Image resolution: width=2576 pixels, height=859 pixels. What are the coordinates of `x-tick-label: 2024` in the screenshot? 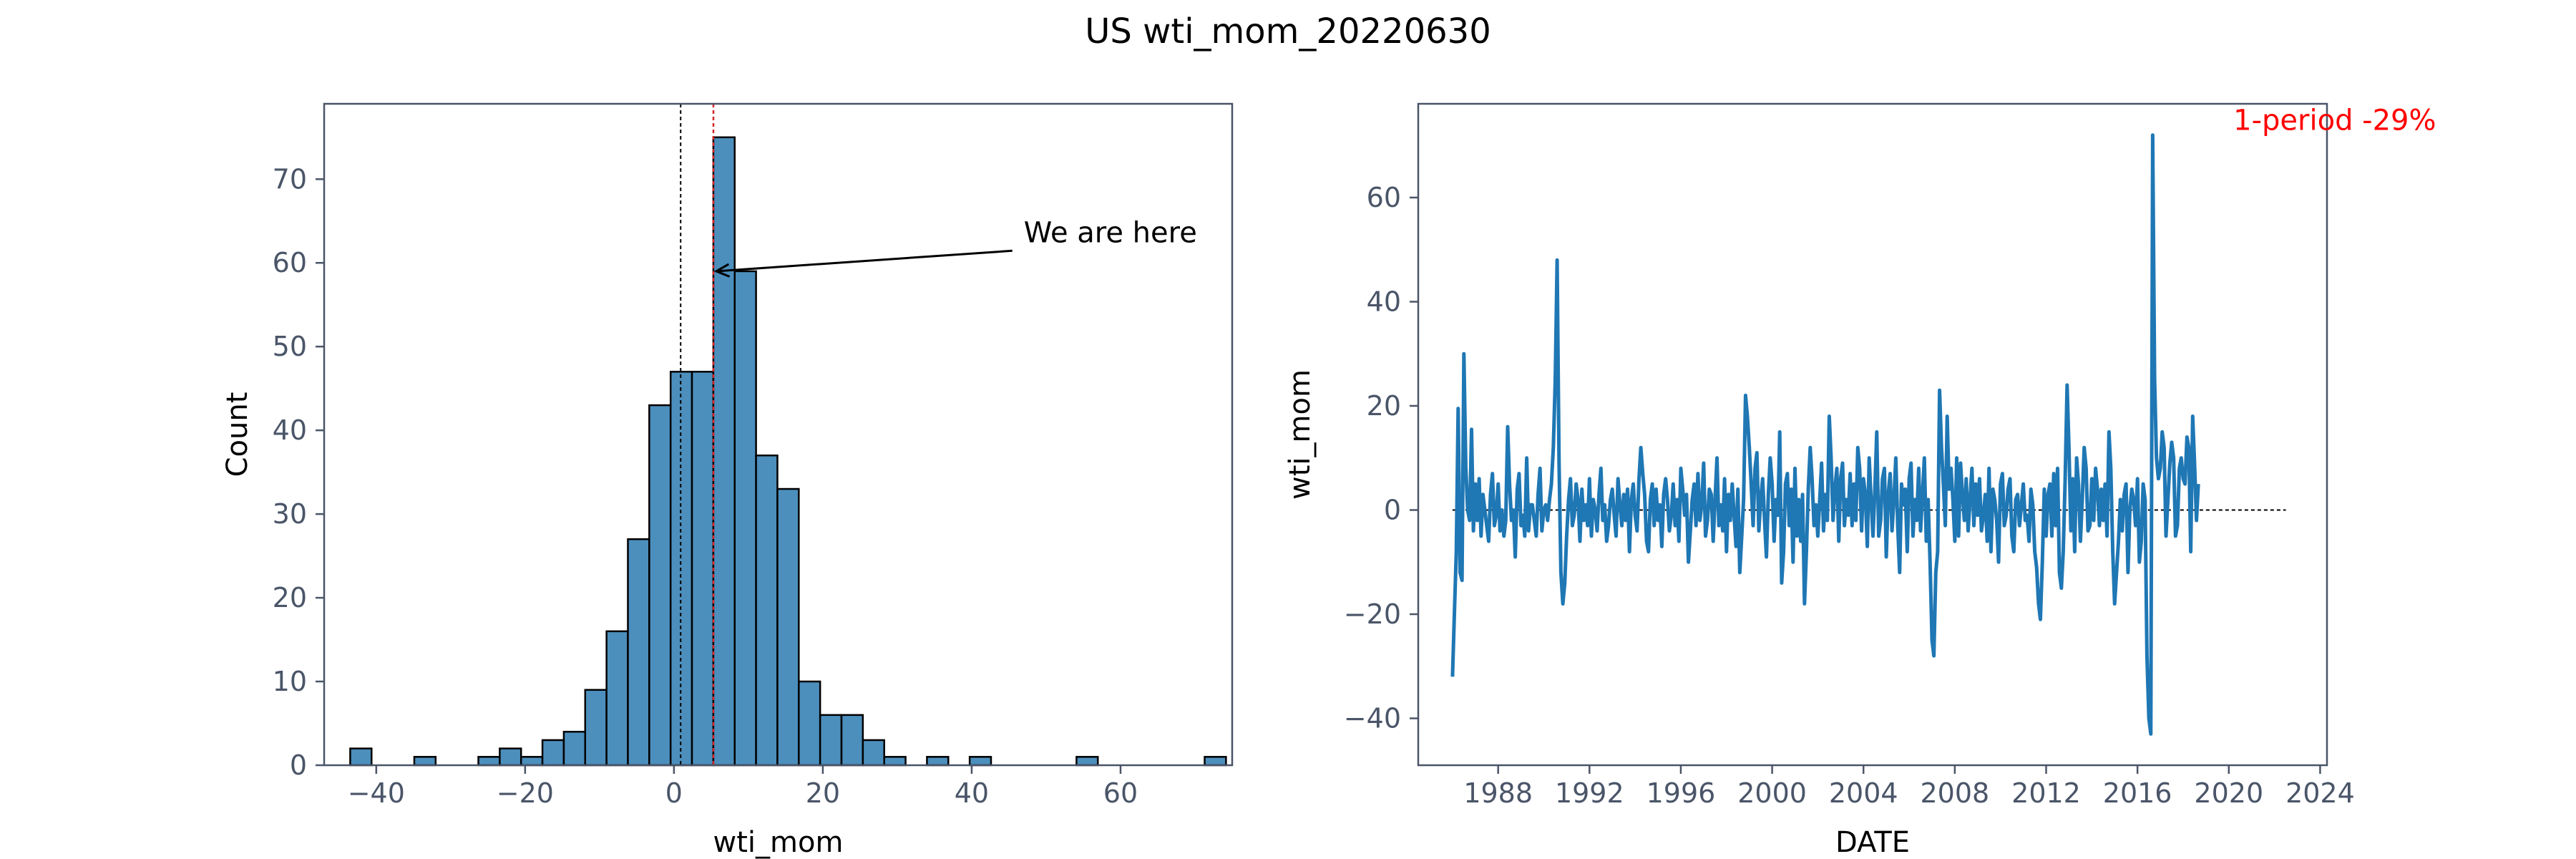 It's located at (2320, 793).